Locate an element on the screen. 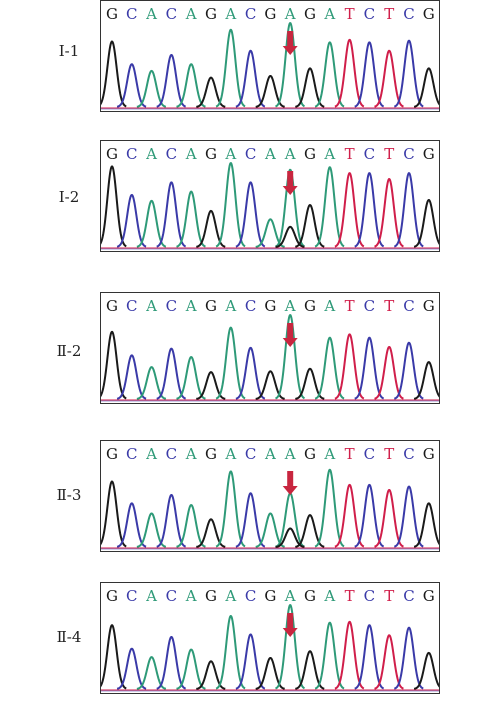 The width and height of the screenshot is (500, 709). secondary-peak-G is located at coordinates (290, 236).